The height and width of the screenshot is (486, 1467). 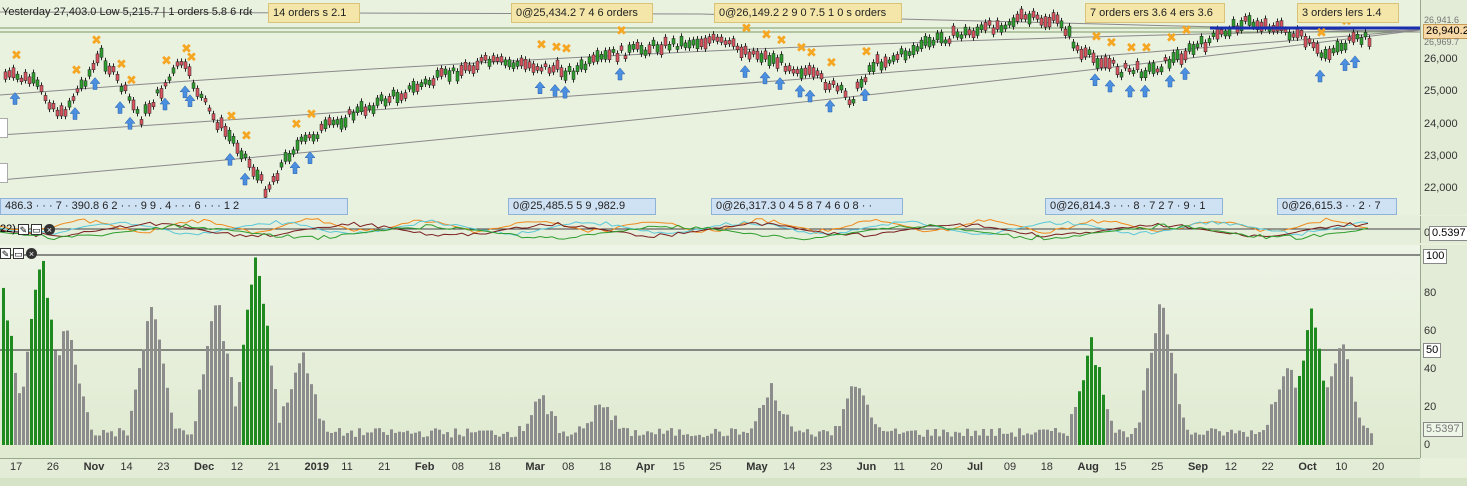 I want to click on fill-annotation-2: 0@25,485.5 5 9 ,982.9, so click(x=582, y=206).